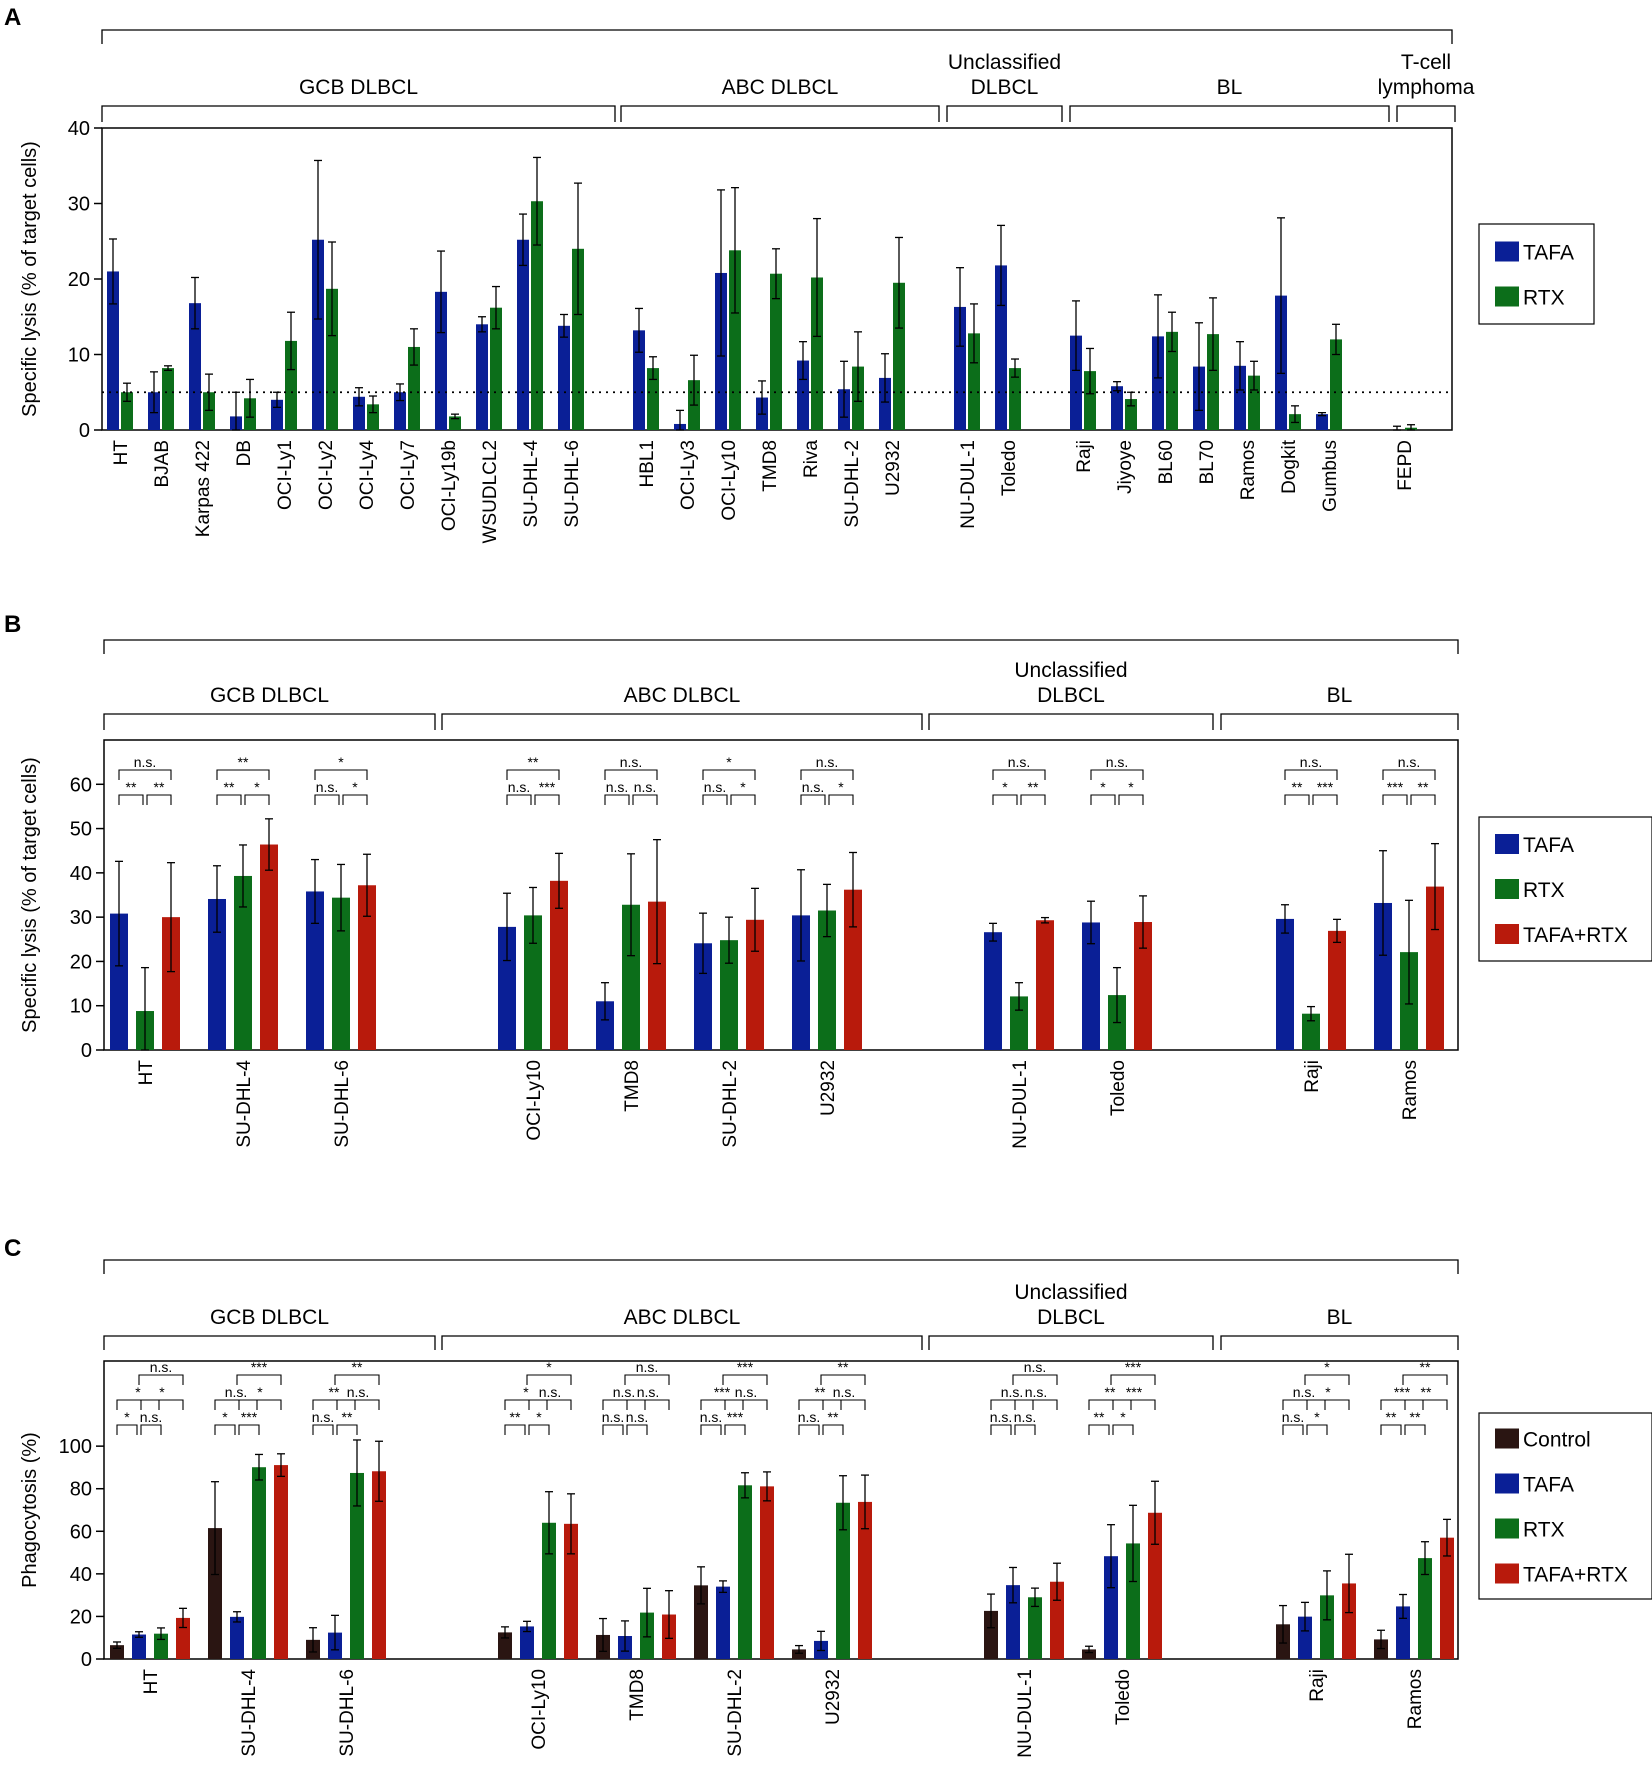  Describe the element at coordinates (865, 1580) in the screenshot. I see `panel-c-u2932-tafa-rtx-bar` at that location.